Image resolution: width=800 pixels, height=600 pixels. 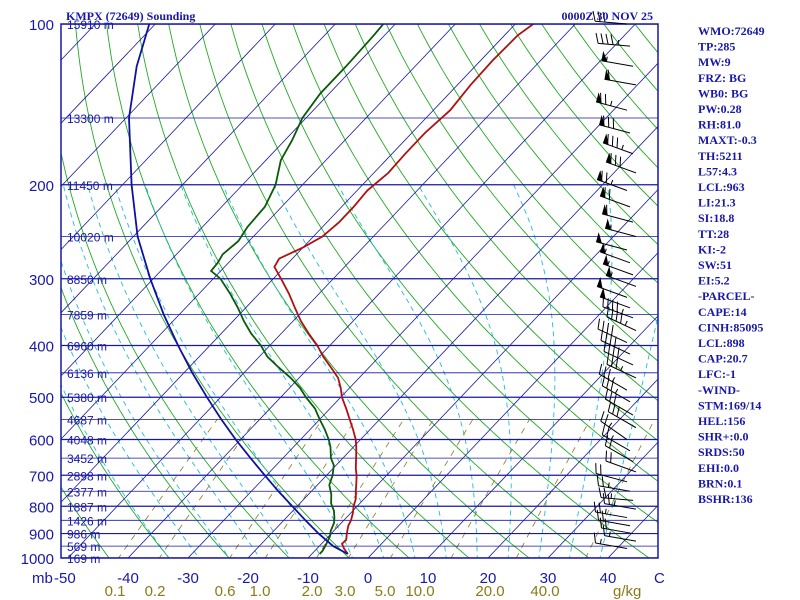 I want to click on pressure-tick-label: 100, so click(x=41, y=25).